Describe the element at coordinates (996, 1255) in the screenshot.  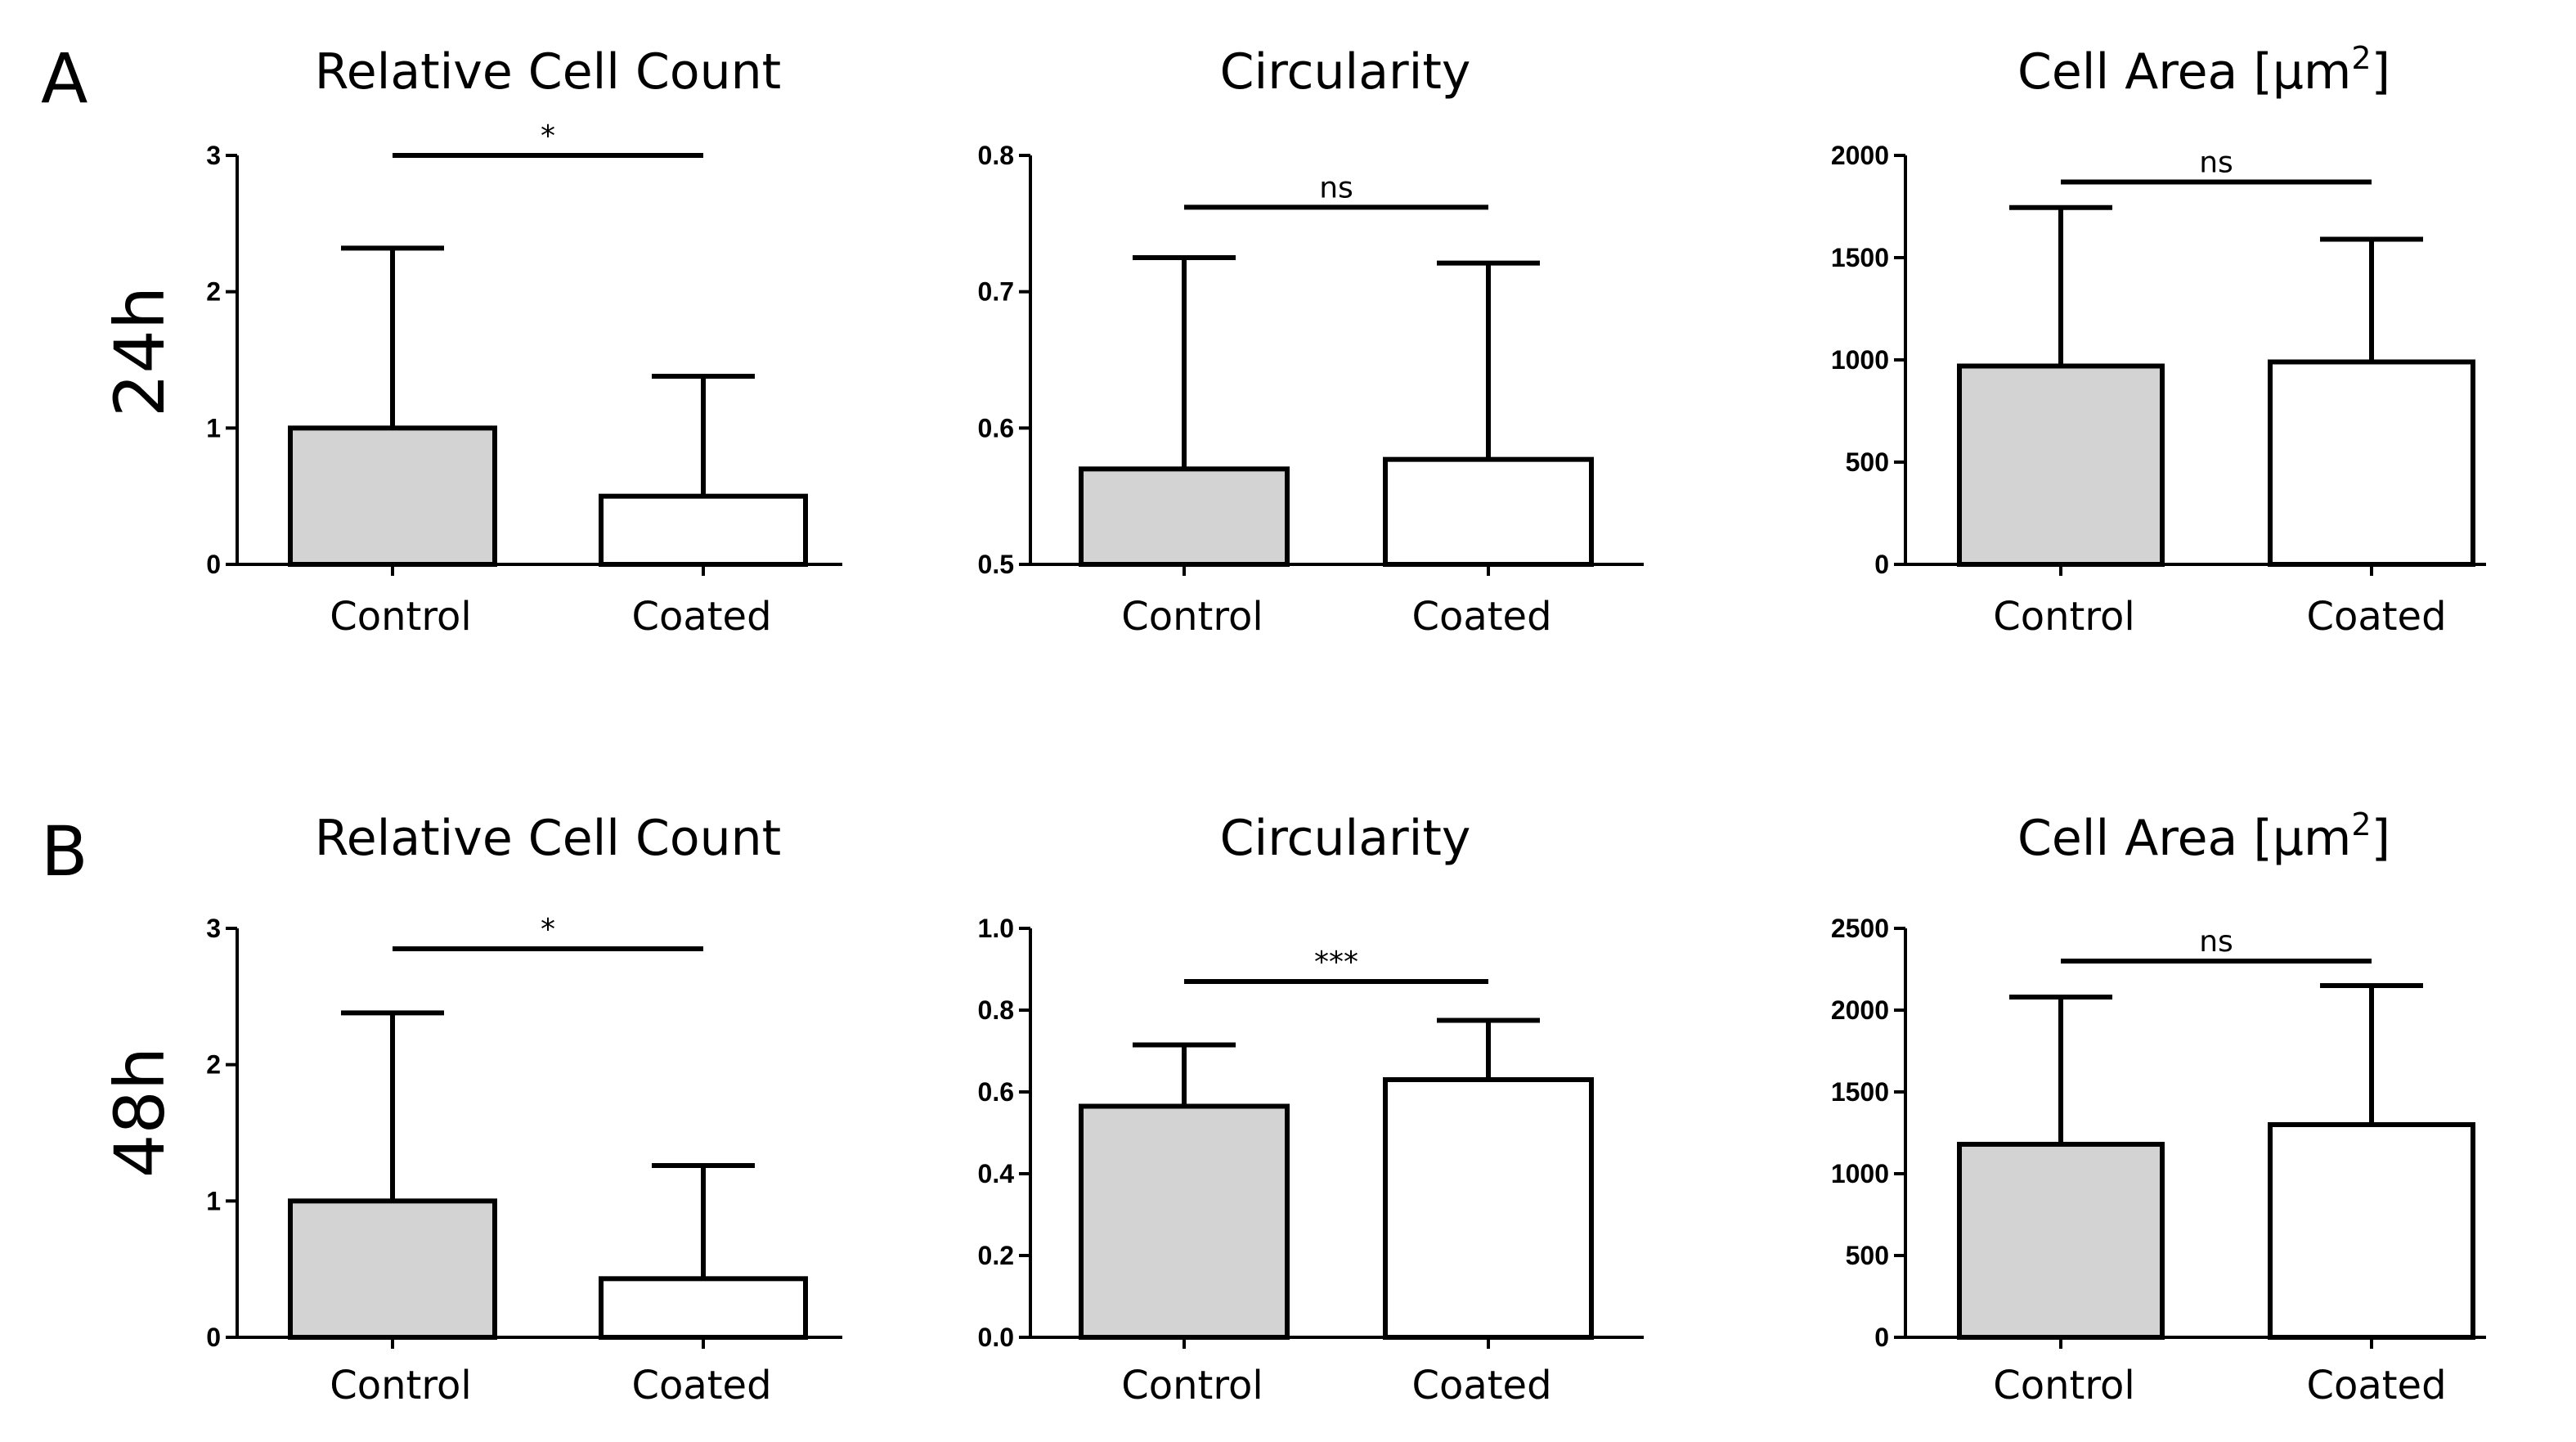
I see `y-tick-label: 0.2` at that location.